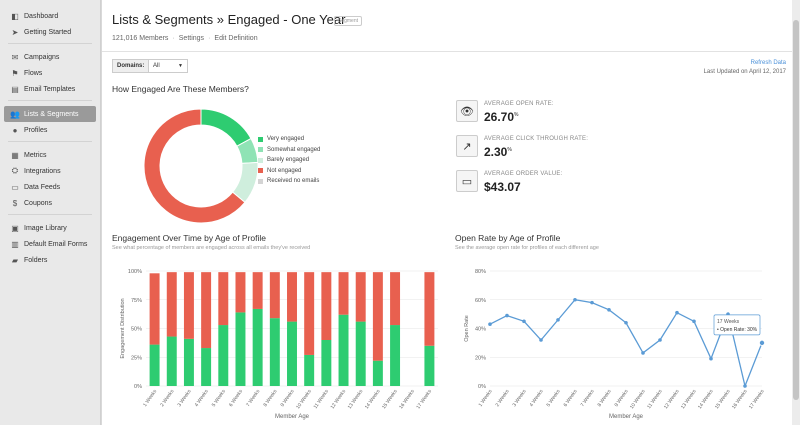  I want to click on x-tick-label: 1 Weeks, so click(486, 398).